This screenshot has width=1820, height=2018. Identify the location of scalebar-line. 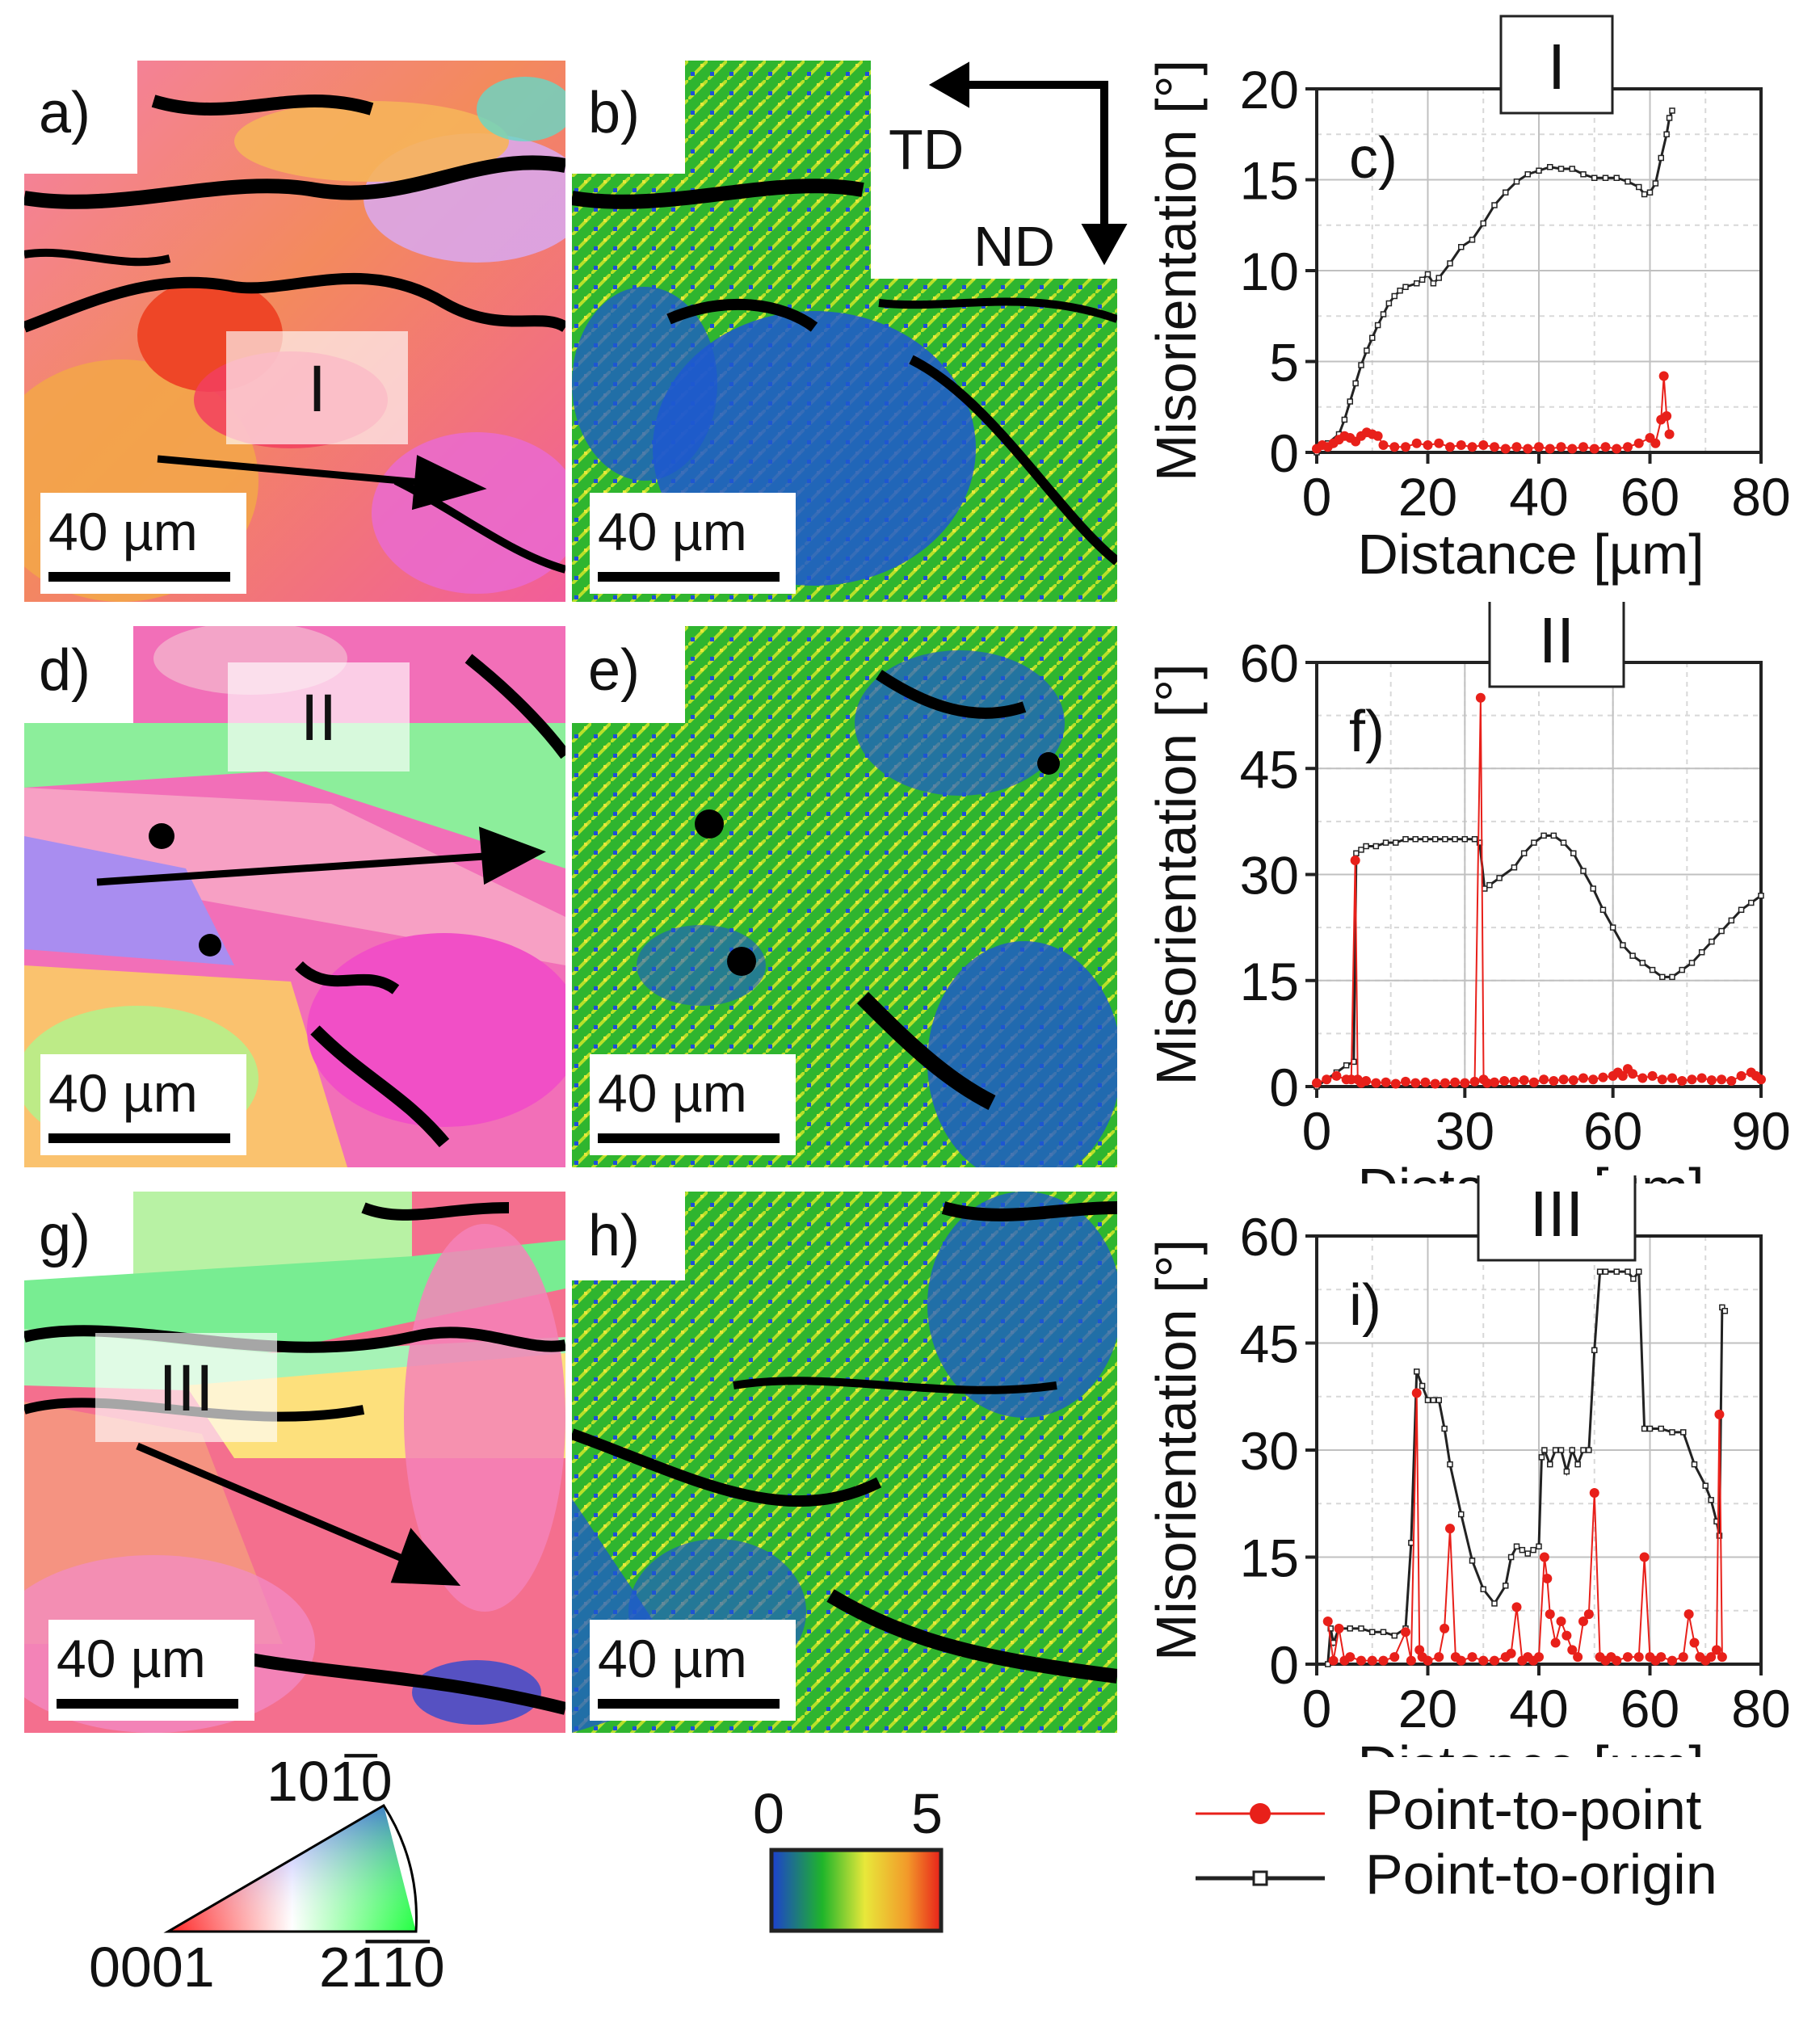
(139, 577).